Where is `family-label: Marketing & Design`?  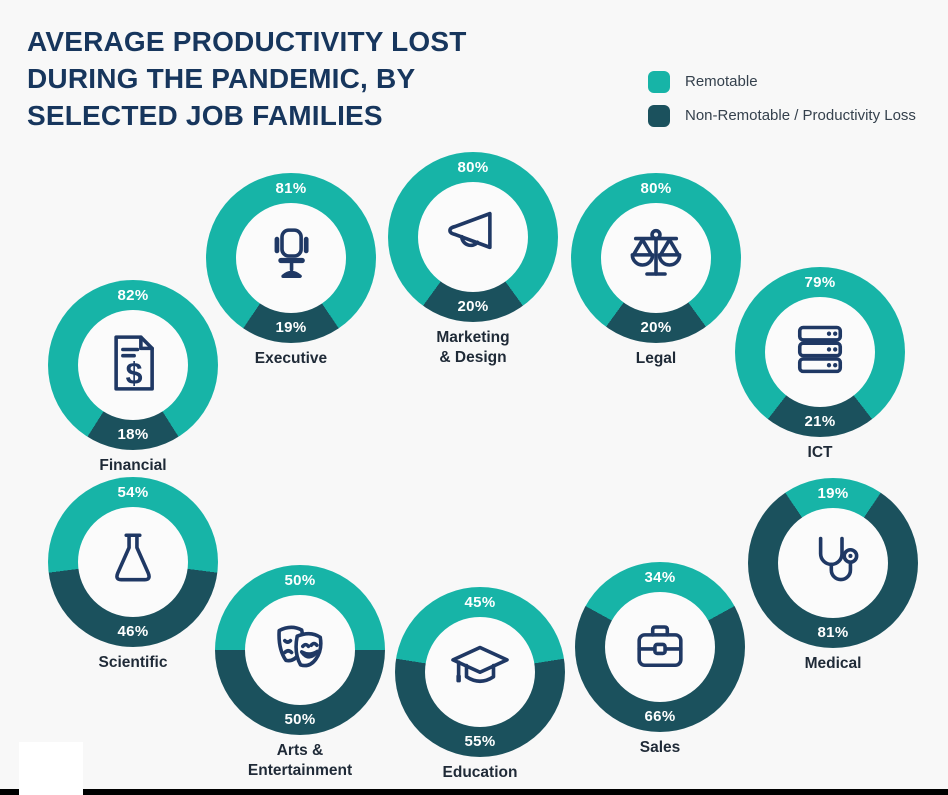 family-label: Marketing & Design is located at coordinates (473, 347).